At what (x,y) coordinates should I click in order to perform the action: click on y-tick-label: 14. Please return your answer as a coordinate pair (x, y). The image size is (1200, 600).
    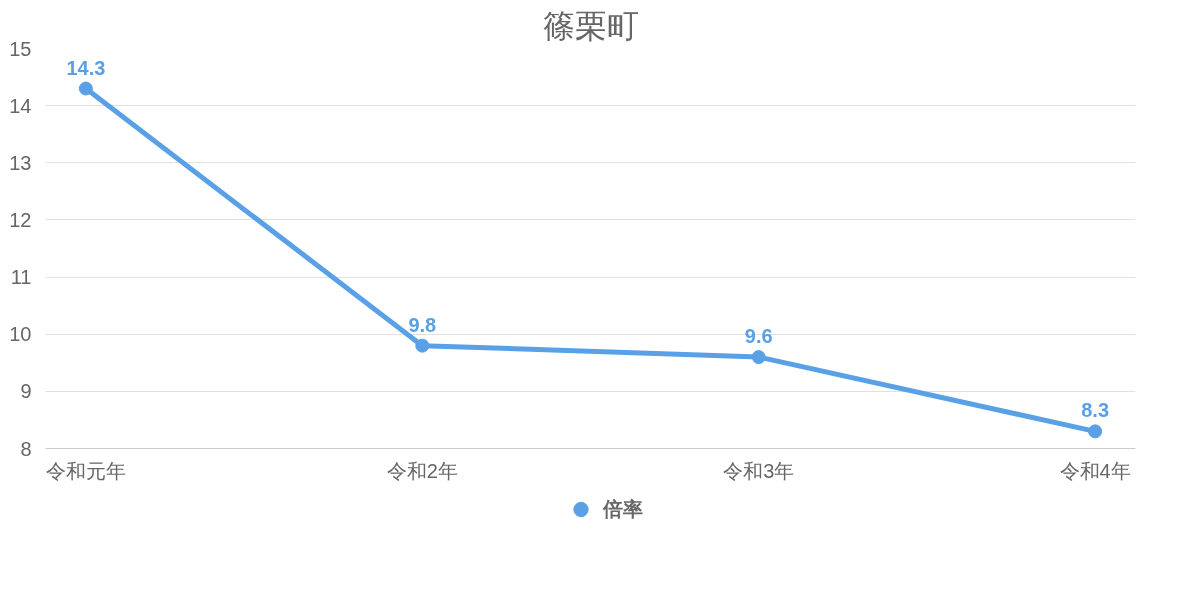
    Looking at the image, I should click on (20, 105).